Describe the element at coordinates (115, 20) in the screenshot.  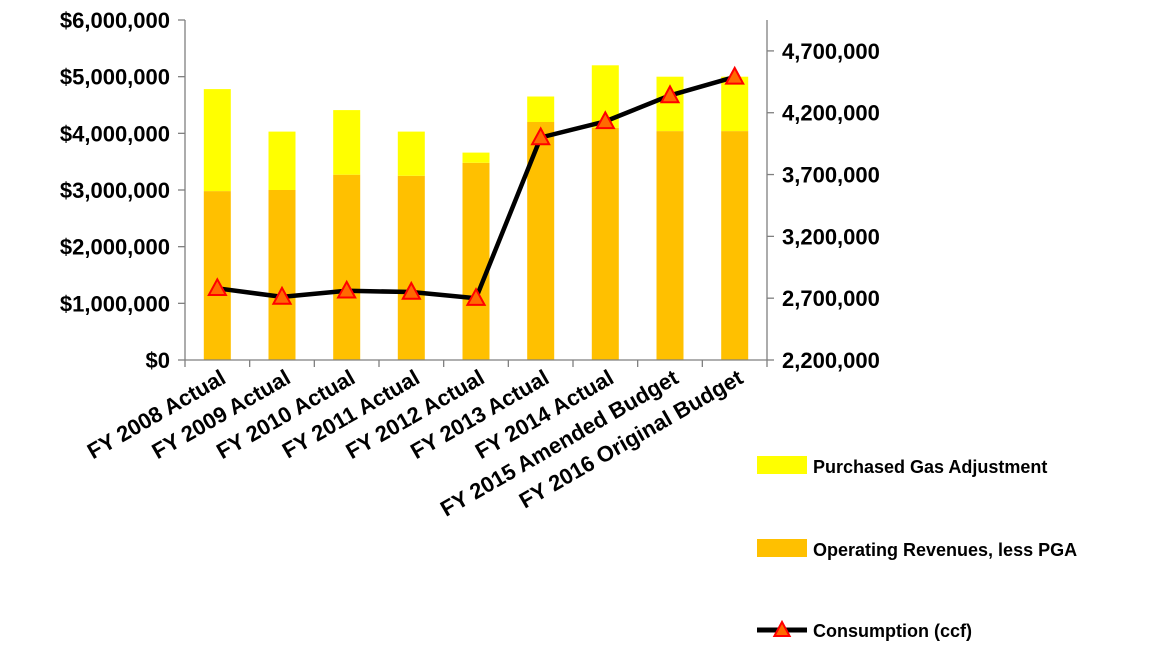
I see `y-left-tick-label-6: $6,000,000` at that location.